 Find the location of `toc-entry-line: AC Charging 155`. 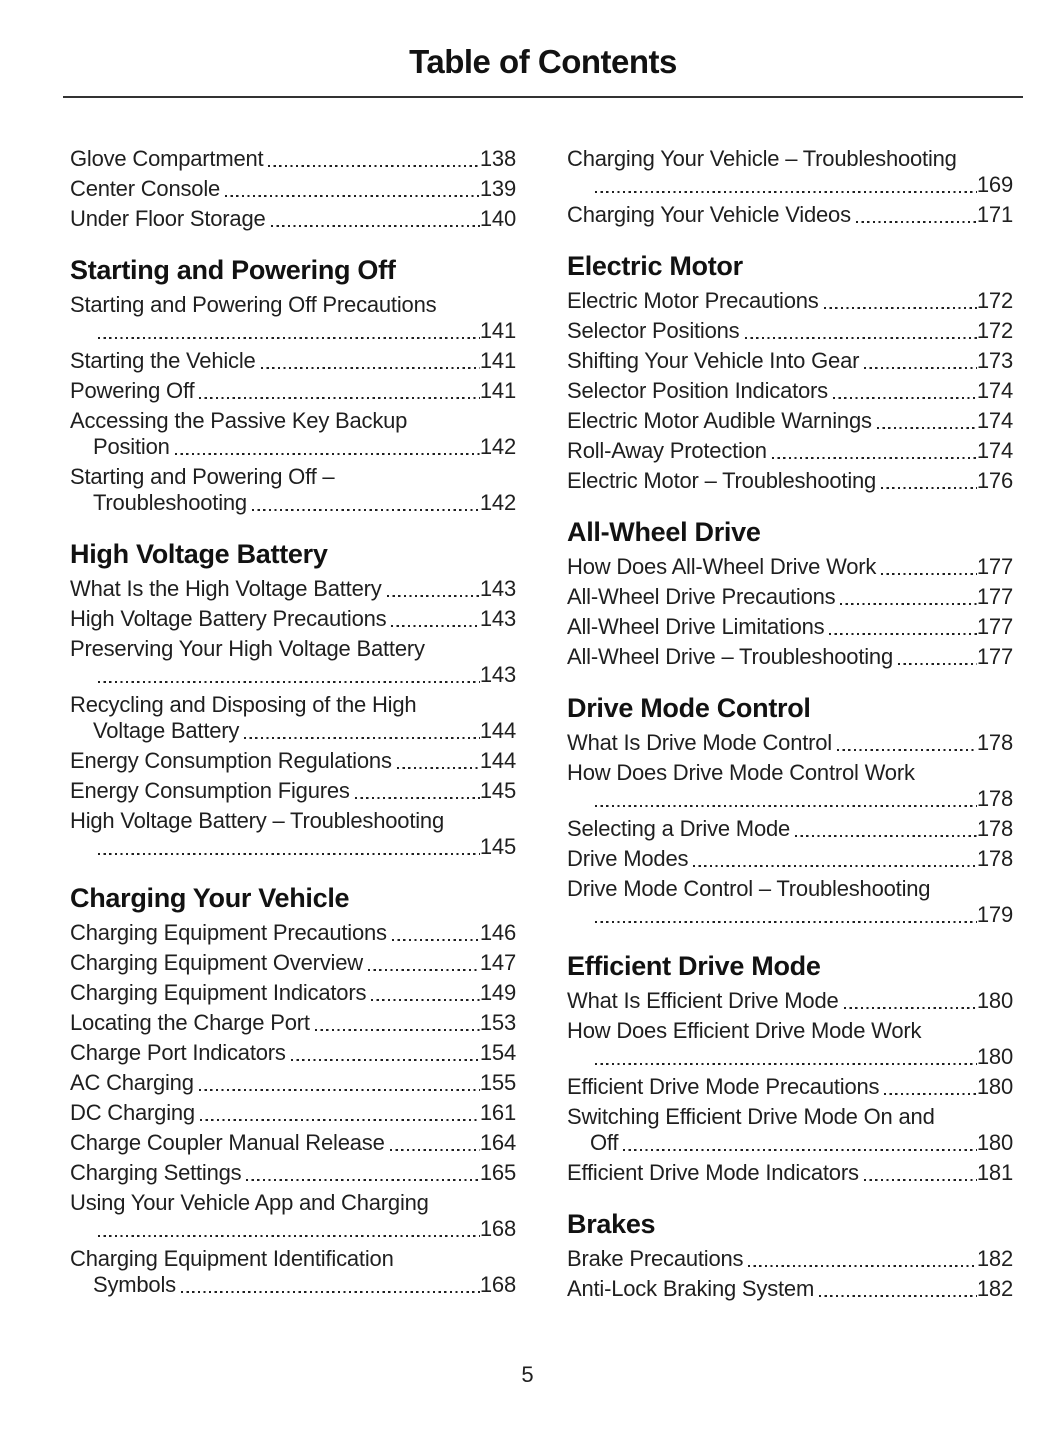

toc-entry-line: AC Charging 155 is located at coordinates (293, 1083).